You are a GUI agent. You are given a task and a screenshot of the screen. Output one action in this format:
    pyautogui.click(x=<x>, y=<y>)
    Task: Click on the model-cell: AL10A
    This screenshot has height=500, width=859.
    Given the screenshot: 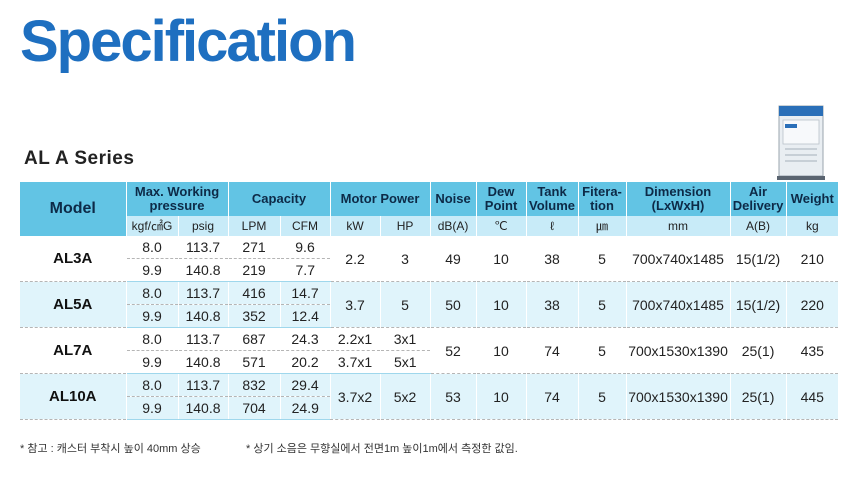 What is the action you would take?
    pyautogui.click(x=73, y=396)
    